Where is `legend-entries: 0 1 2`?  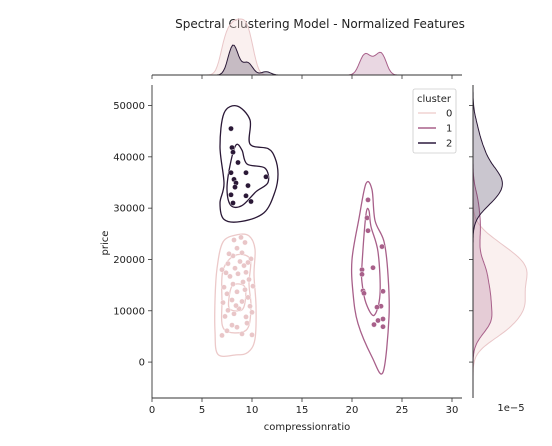
legend-entries: 0 1 2 is located at coordinates (435, 129).